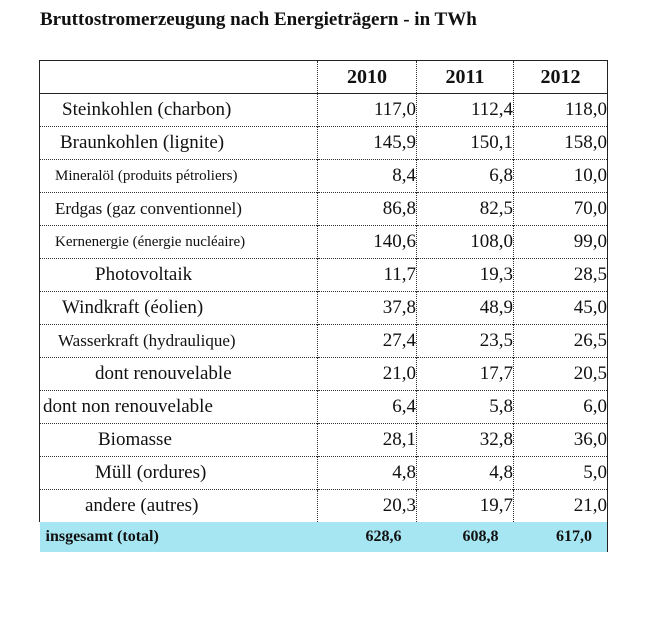 This screenshot has height=627, width=661. Describe the element at coordinates (178, 209) in the screenshot. I see `row-label: Erdgas (gaz conventionnel)` at that location.